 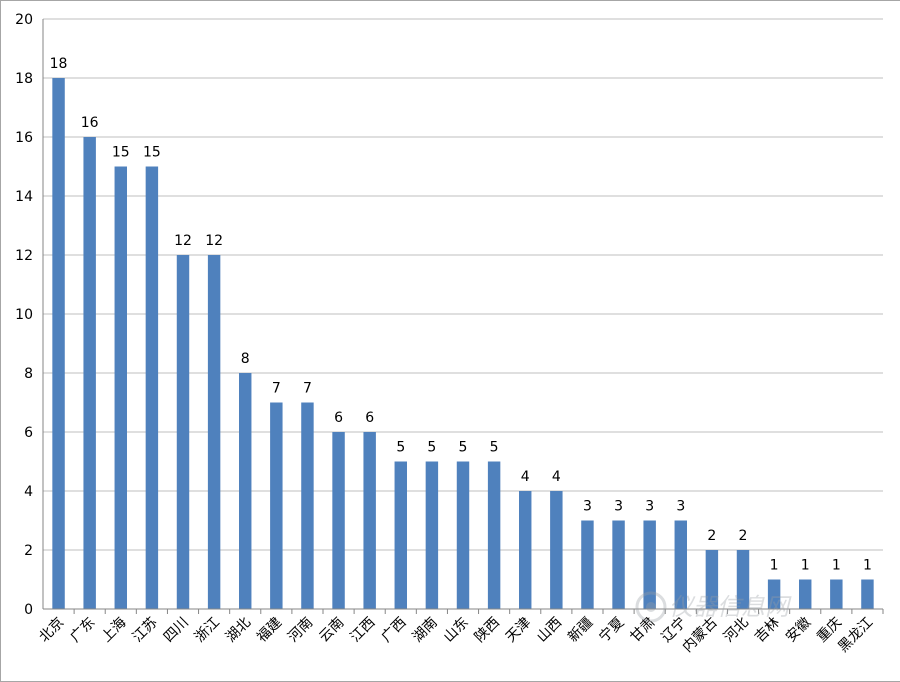 I want to click on x-tick-label: 河南, so click(x=300, y=630).